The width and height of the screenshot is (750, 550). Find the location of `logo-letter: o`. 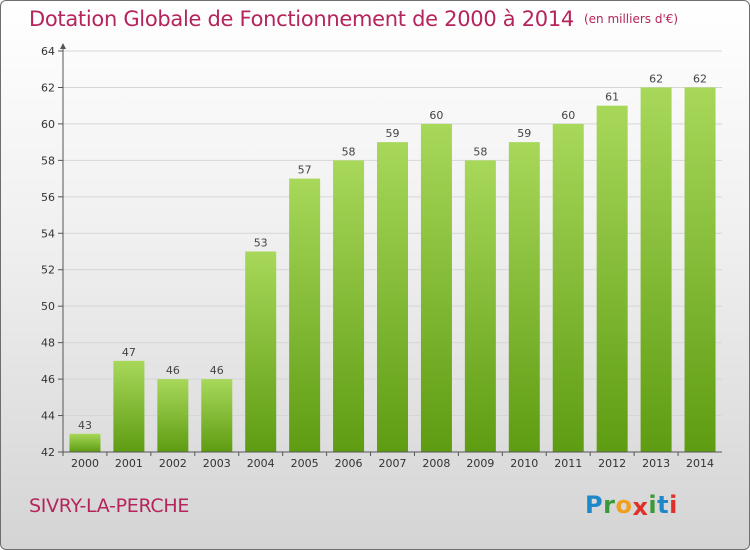

logo-letter: o is located at coordinates (624, 505).